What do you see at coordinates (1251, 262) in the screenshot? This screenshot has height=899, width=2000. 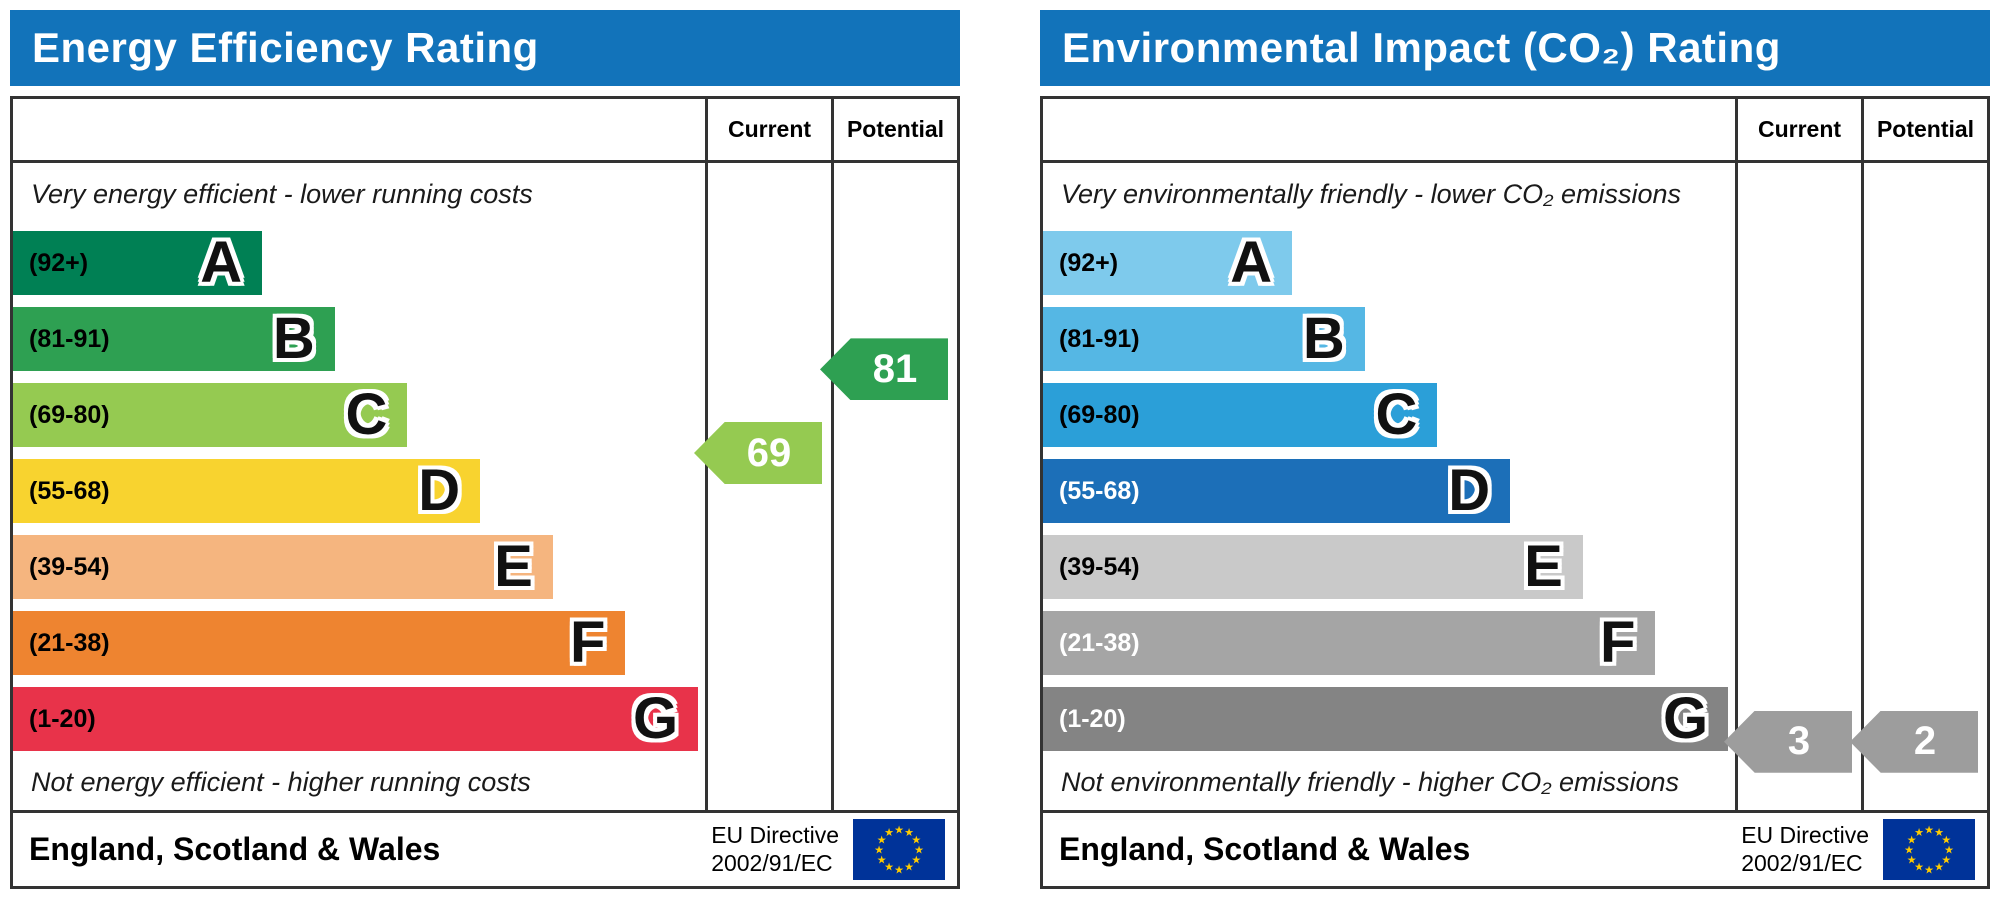 I see `band-letter: A` at bounding box center [1251, 262].